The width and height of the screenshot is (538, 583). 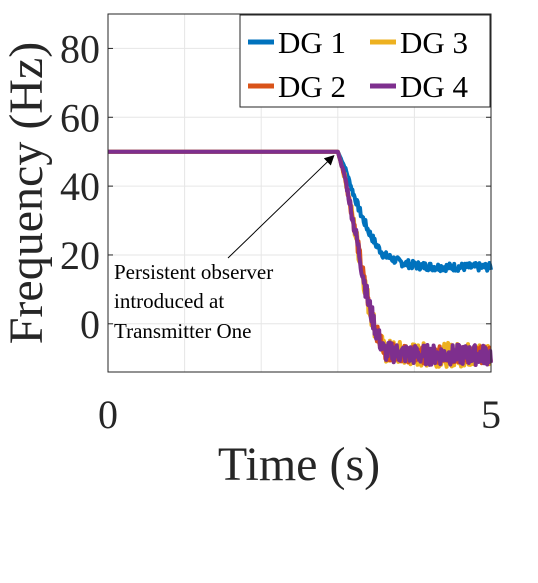 I want to click on legend: DG 1 DG 3 DG 2 DG 4, so click(x=365, y=61).